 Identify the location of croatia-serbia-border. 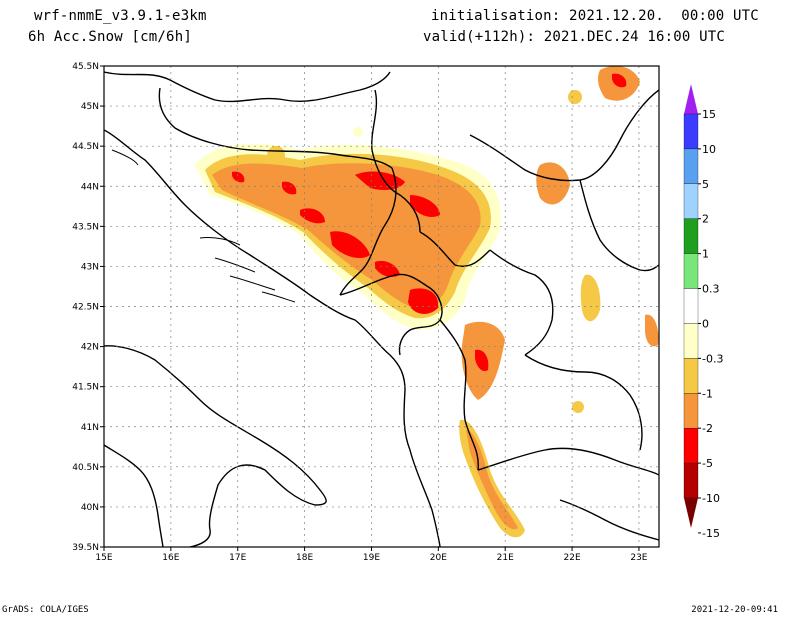
(396, 161).